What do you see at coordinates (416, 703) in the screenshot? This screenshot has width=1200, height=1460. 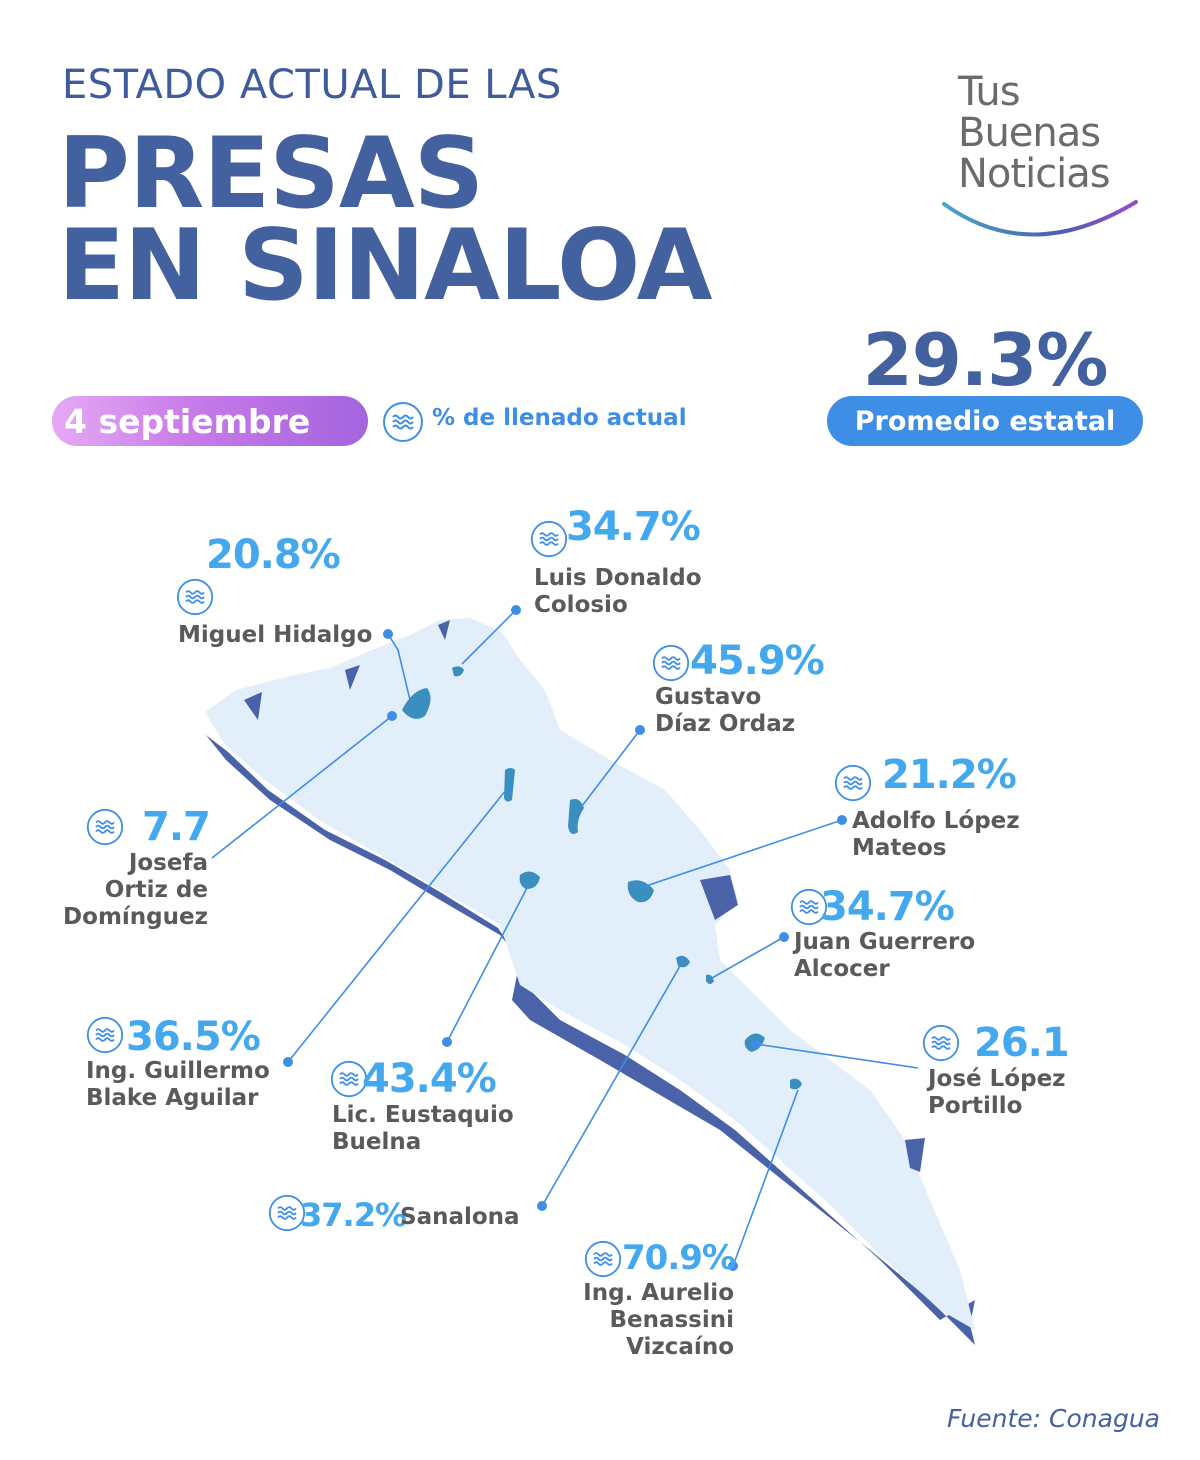 I see `reservoir-miguel-hidalgo` at bounding box center [416, 703].